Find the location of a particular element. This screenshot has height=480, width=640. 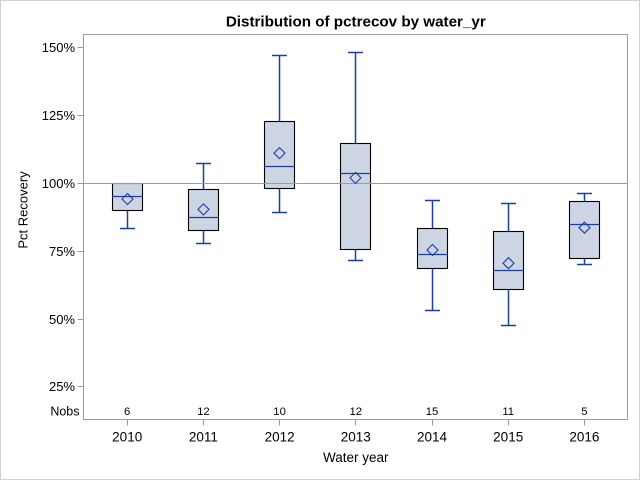

svg-text: Pct Recovery is located at coordinates (23, 210).